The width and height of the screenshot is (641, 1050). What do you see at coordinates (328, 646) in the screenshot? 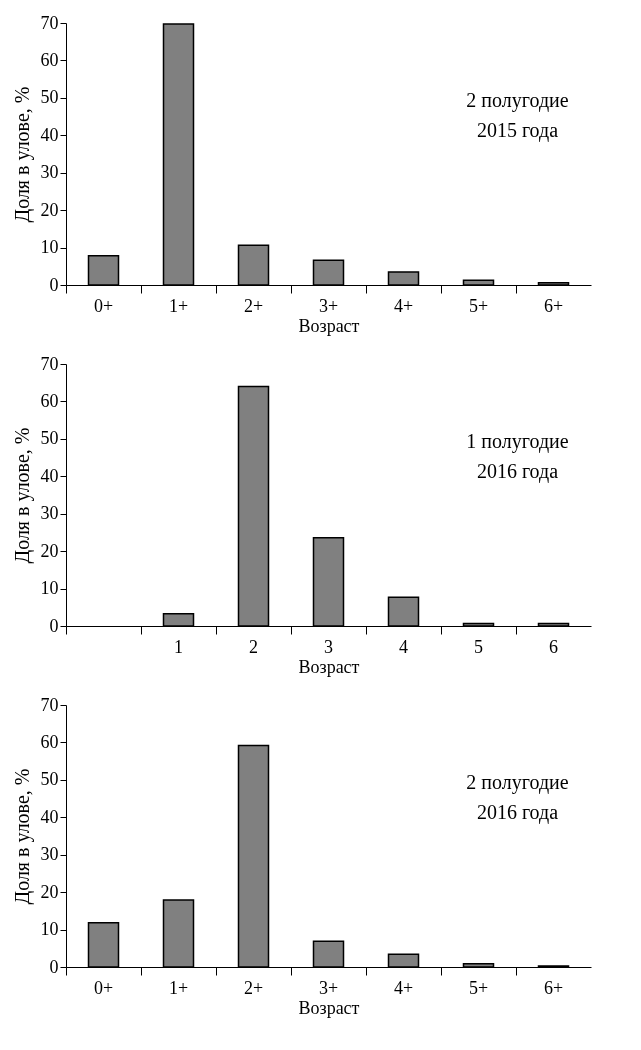
I see `x-tick-label: 3` at bounding box center [328, 646].